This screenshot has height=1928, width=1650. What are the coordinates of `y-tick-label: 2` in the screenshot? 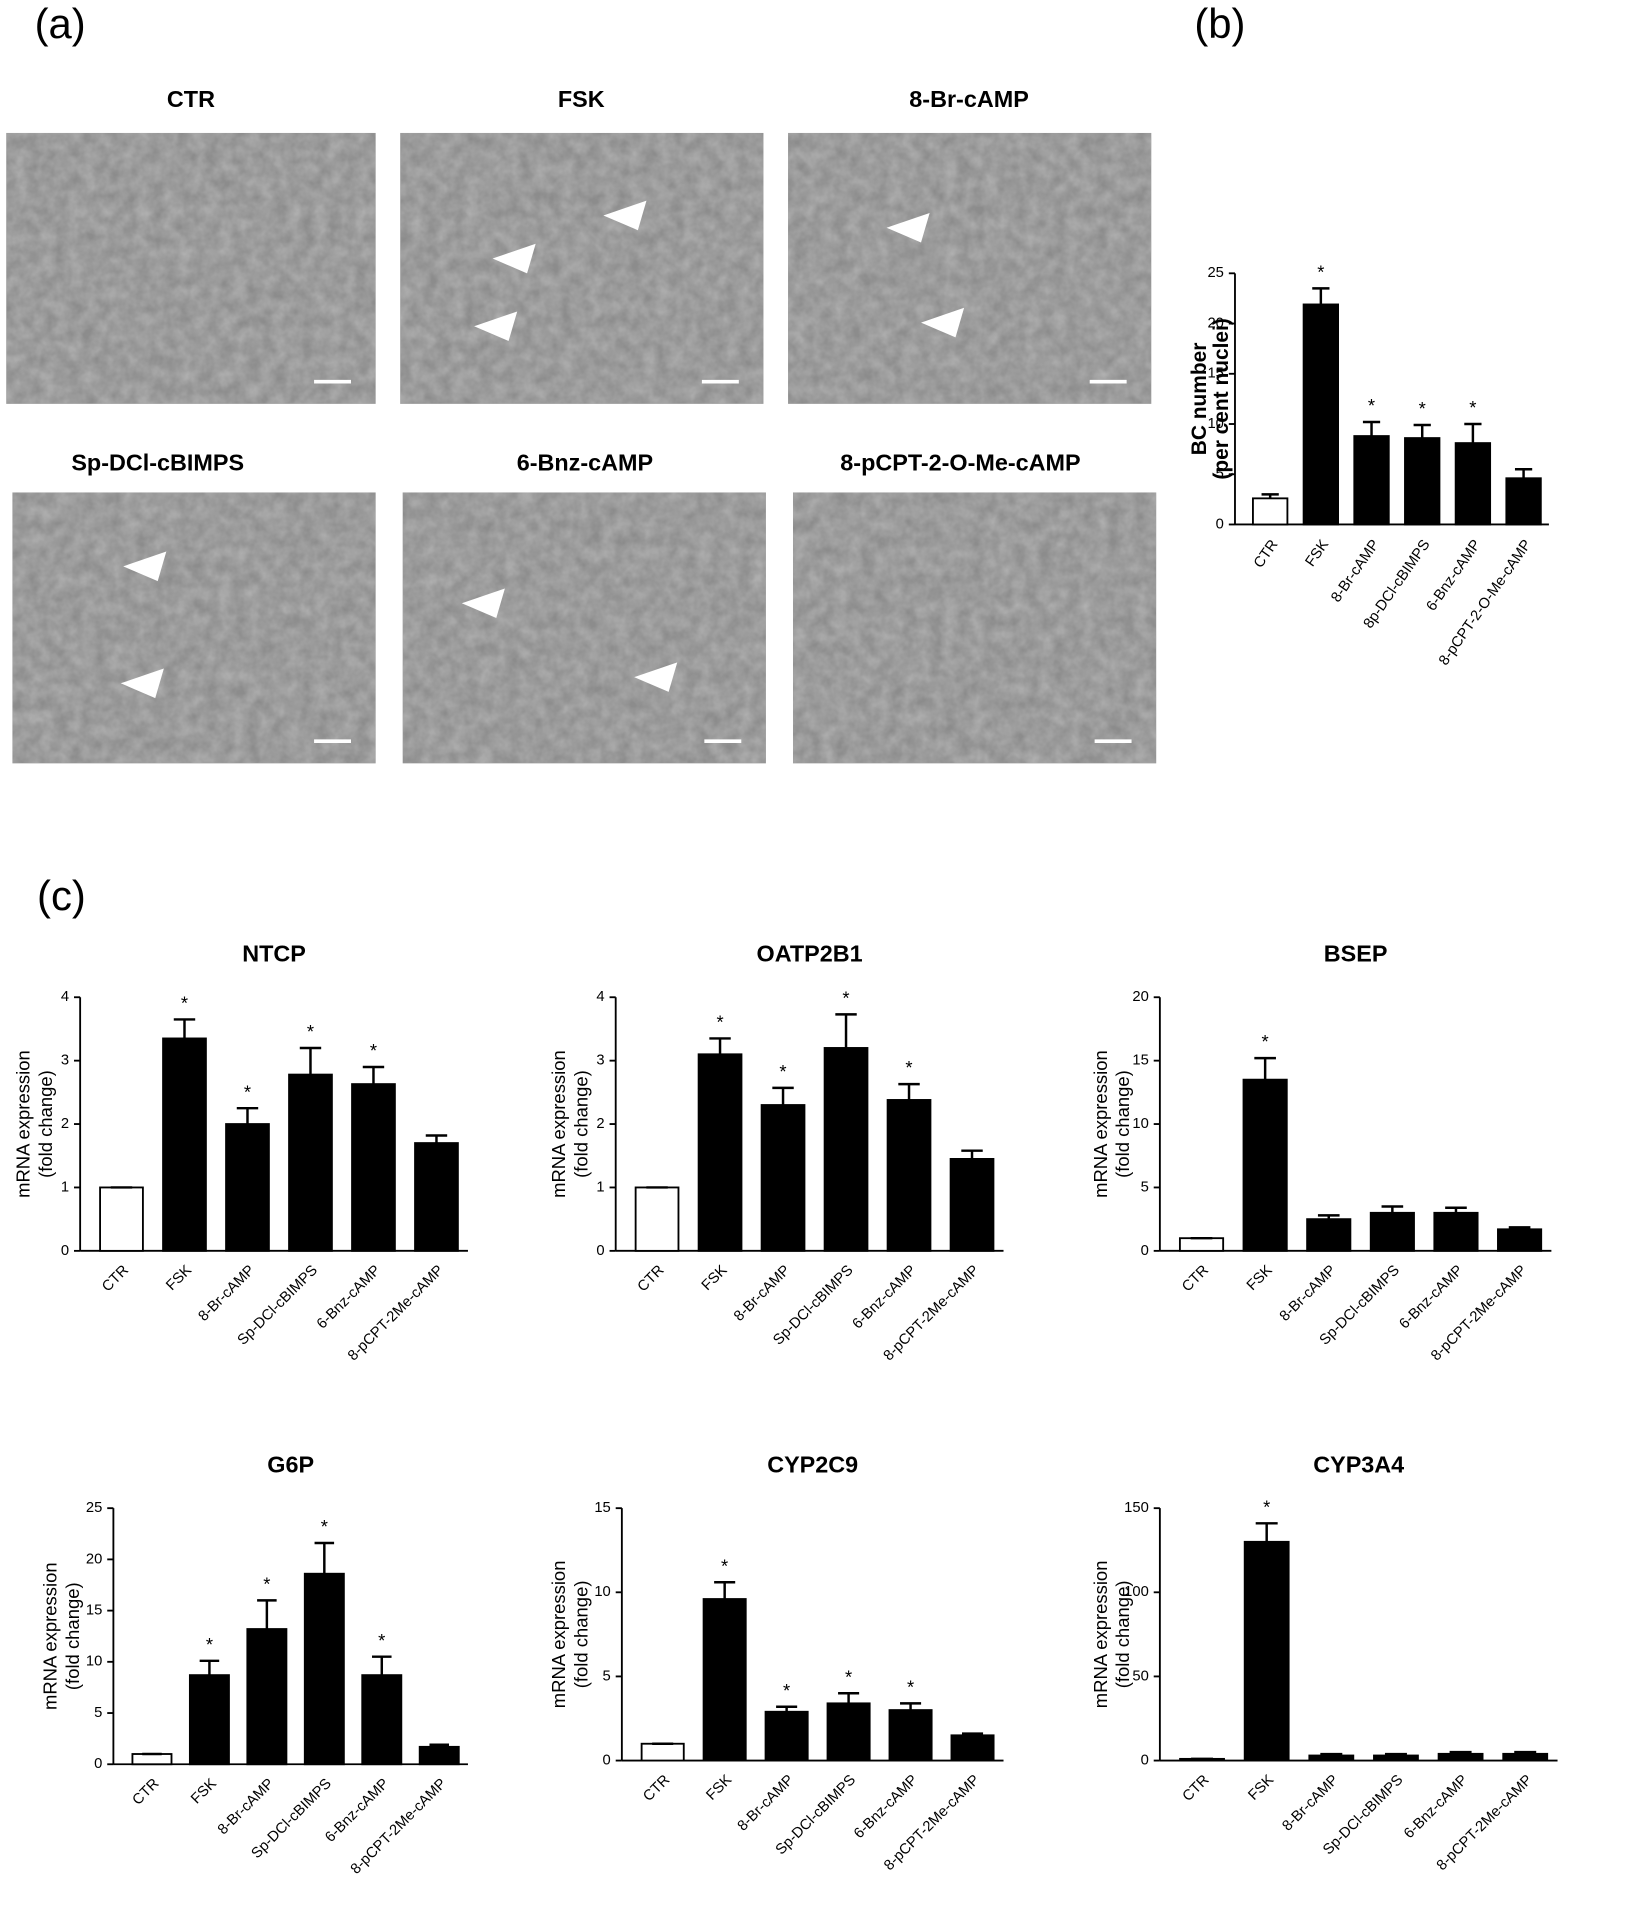 It's located at (600, 1124).